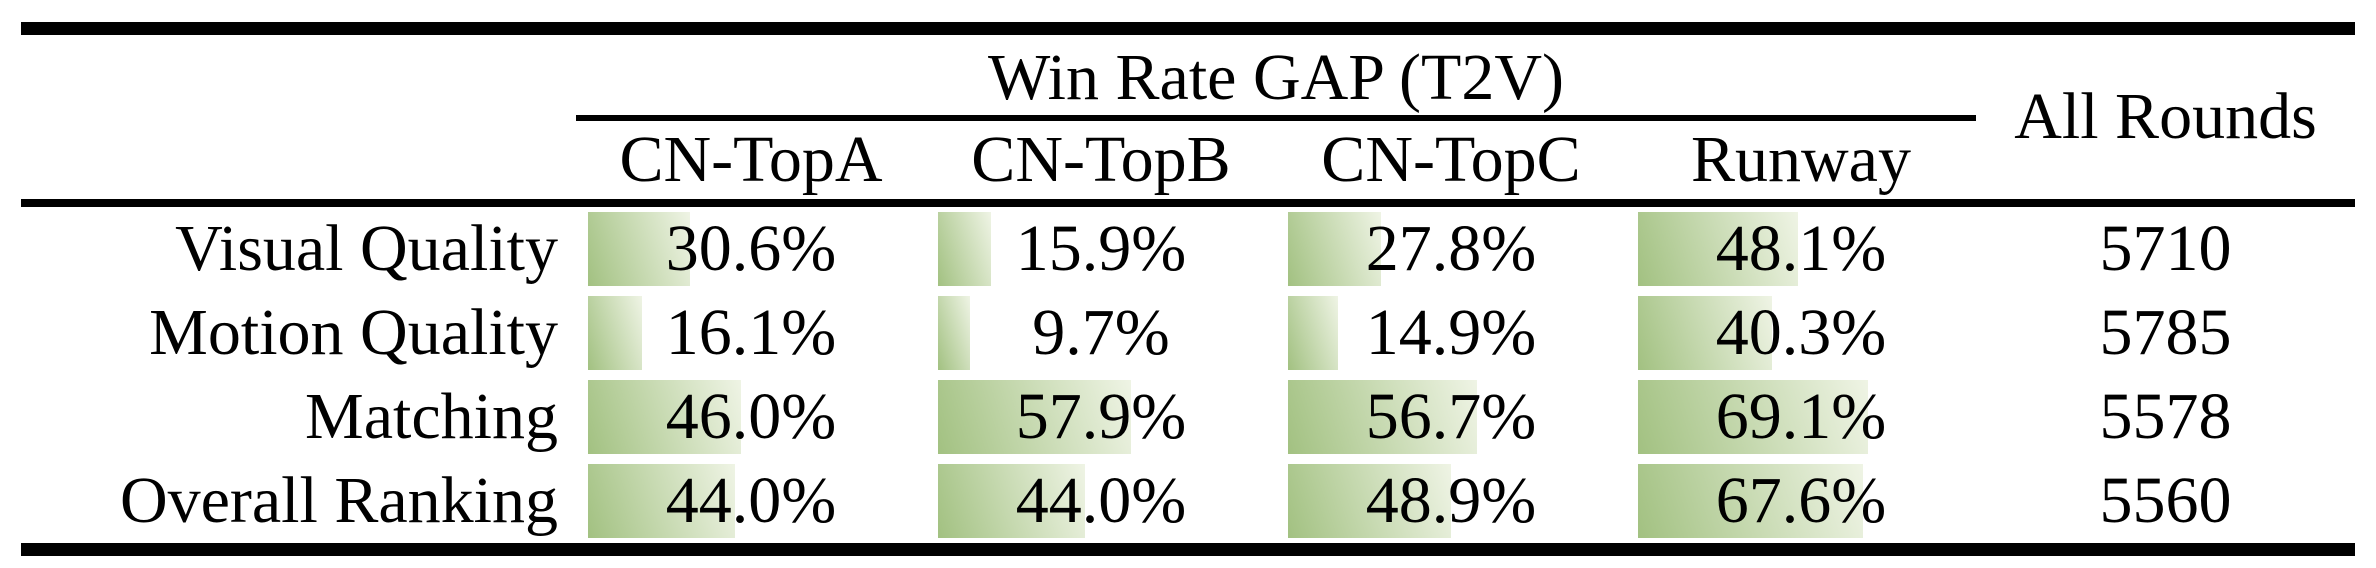 This screenshot has width=2376, height=568. I want to click on win-rate-value: 67.6%, so click(1801, 500).